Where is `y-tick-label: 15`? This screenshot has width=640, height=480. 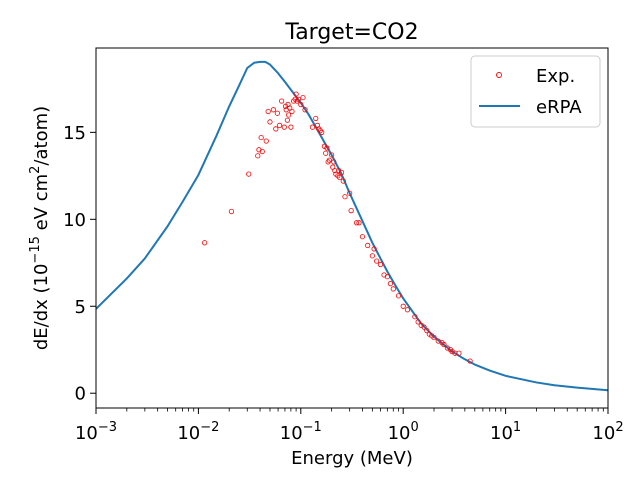 y-tick-label: 15 is located at coordinates (74, 133).